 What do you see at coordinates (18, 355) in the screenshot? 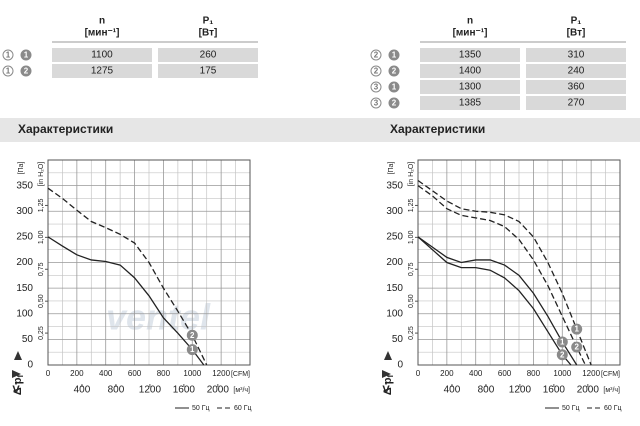
I see `y-arrow` at bounding box center [18, 355].